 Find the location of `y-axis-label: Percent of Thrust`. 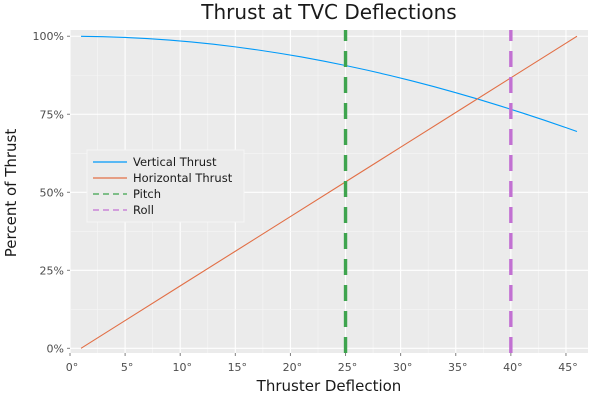

y-axis-label: Percent of Thrust is located at coordinates (11, 193).